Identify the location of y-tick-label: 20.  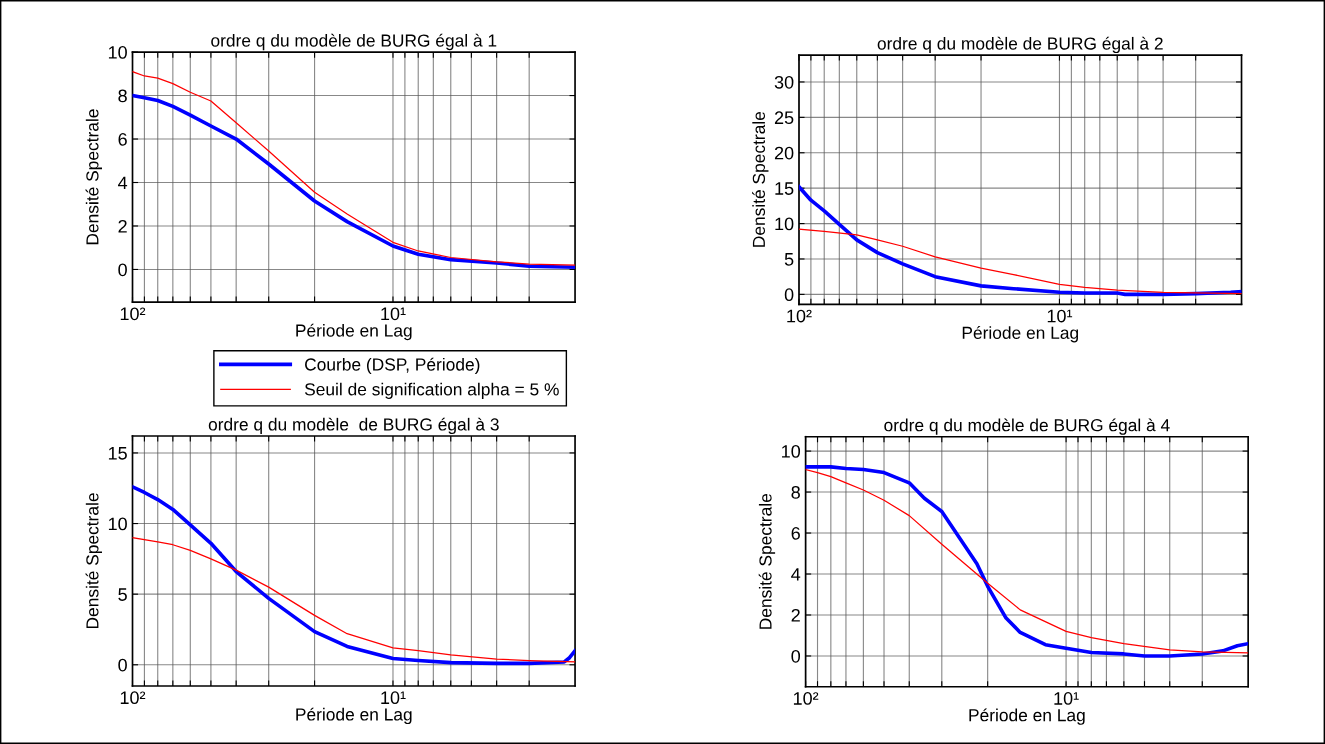
(784, 153).